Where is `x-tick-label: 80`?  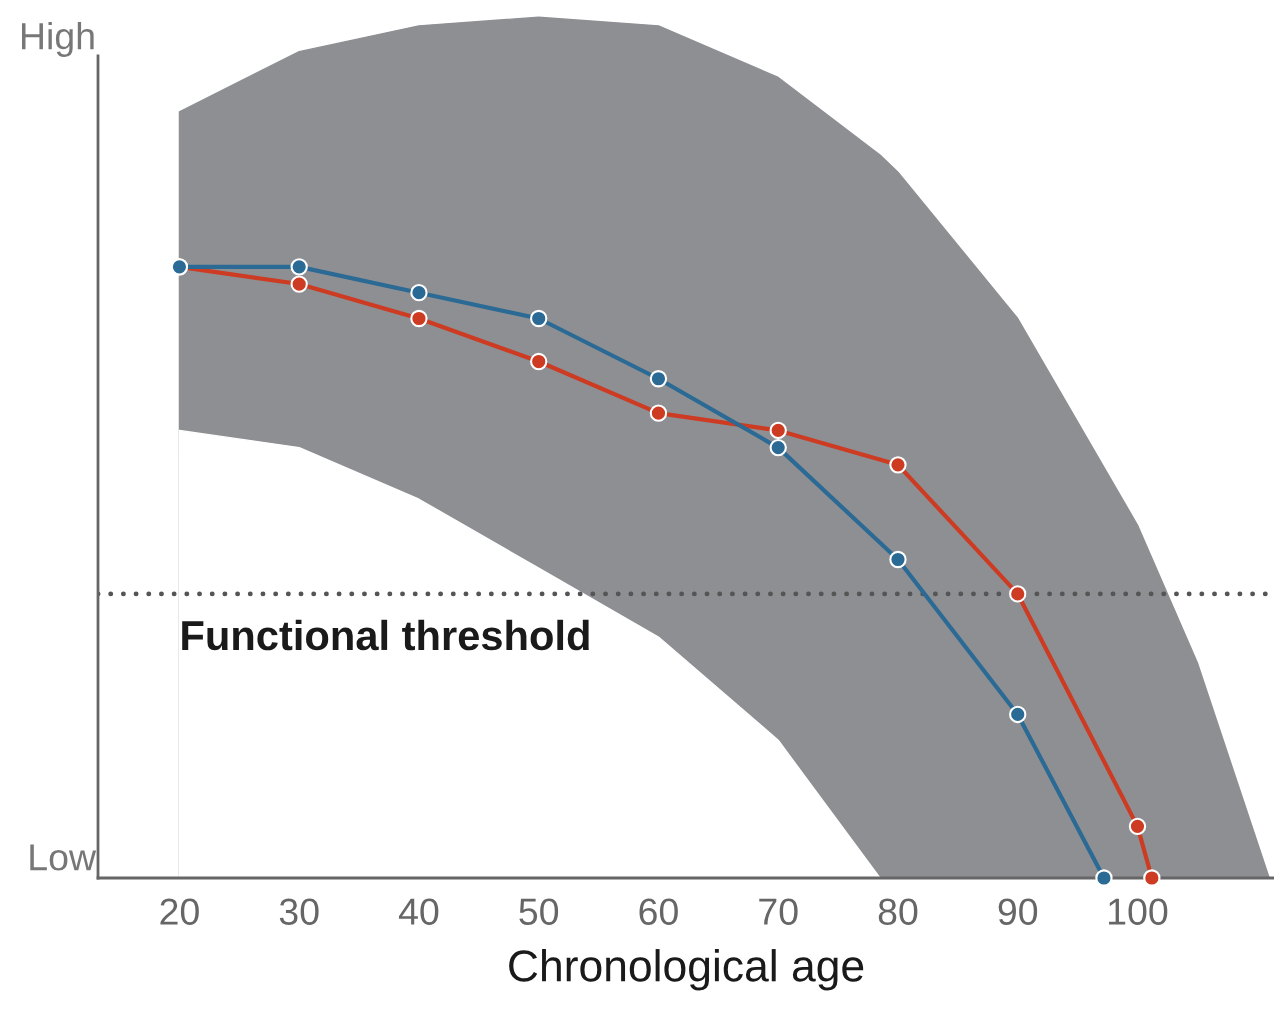 x-tick-label: 80 is located at coordinates (898, 911).